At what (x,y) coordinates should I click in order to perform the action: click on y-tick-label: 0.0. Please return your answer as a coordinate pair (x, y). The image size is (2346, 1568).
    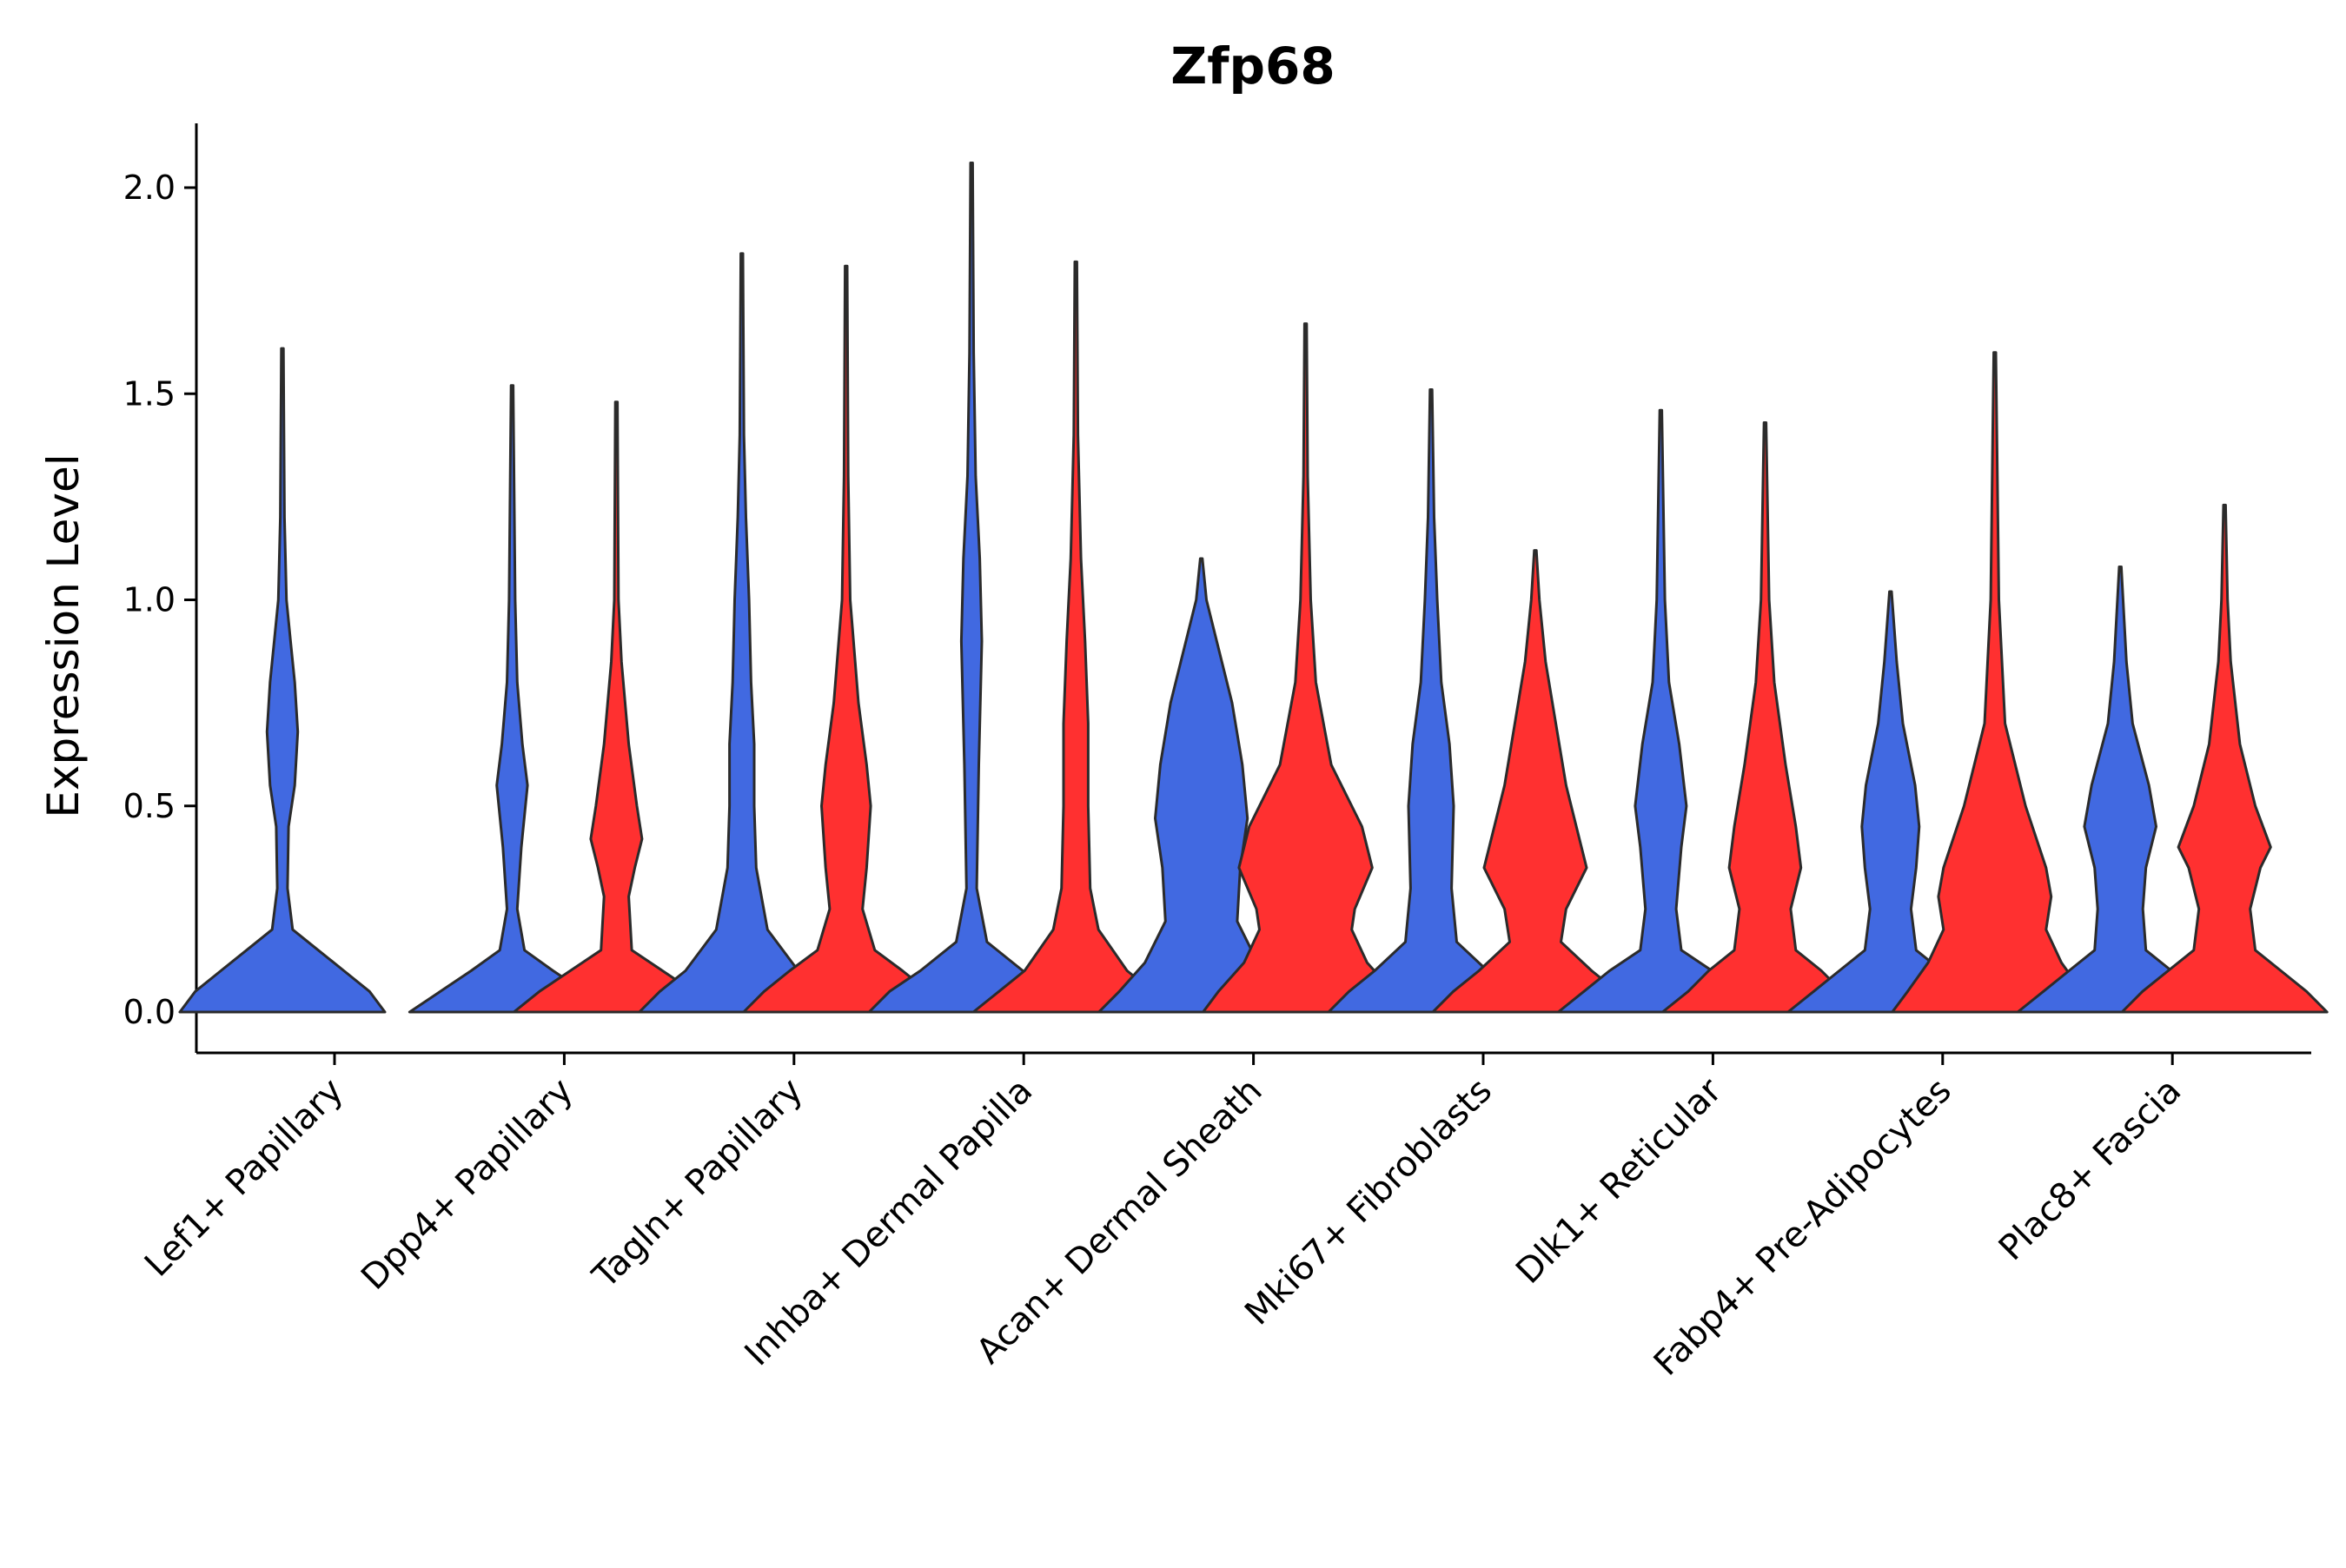
    Looking at the image, I should click on (149, 1012).